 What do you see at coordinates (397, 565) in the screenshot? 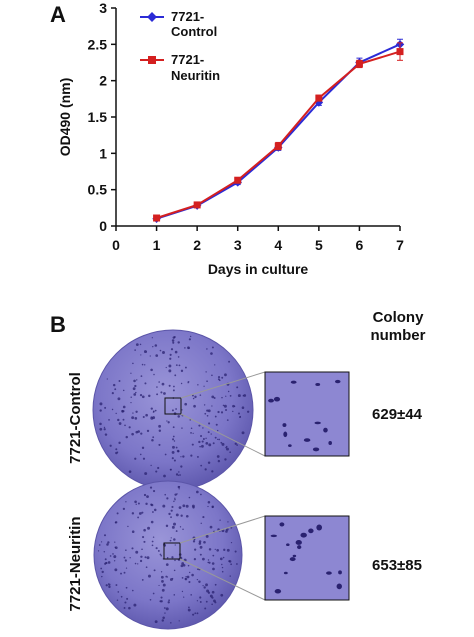
I see `colony-count-neuritin: 653±85` at bounding box center [397, 565].